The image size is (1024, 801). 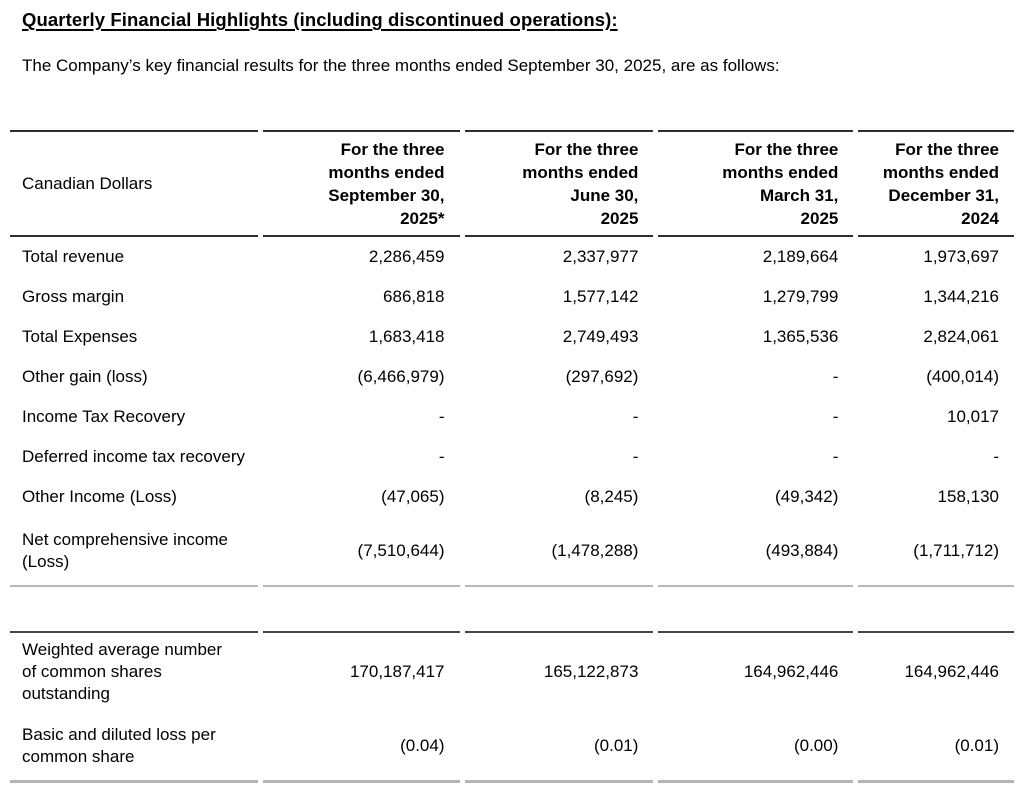 What do you see at coordinates (961, 256) in the screenshot?
I see `cell-value: 1,973,697` at bounding box center [961, 256].